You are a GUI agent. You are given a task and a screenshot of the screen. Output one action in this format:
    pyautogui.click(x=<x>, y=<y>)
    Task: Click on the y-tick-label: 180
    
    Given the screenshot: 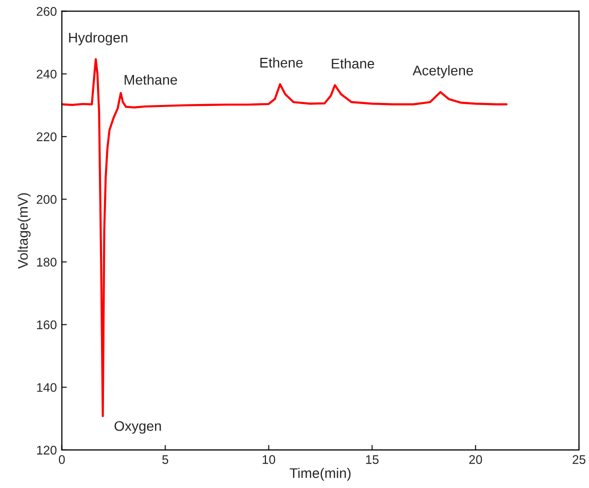 What is the action you would take?
    pyautogui.click(x=46, y=262)
    